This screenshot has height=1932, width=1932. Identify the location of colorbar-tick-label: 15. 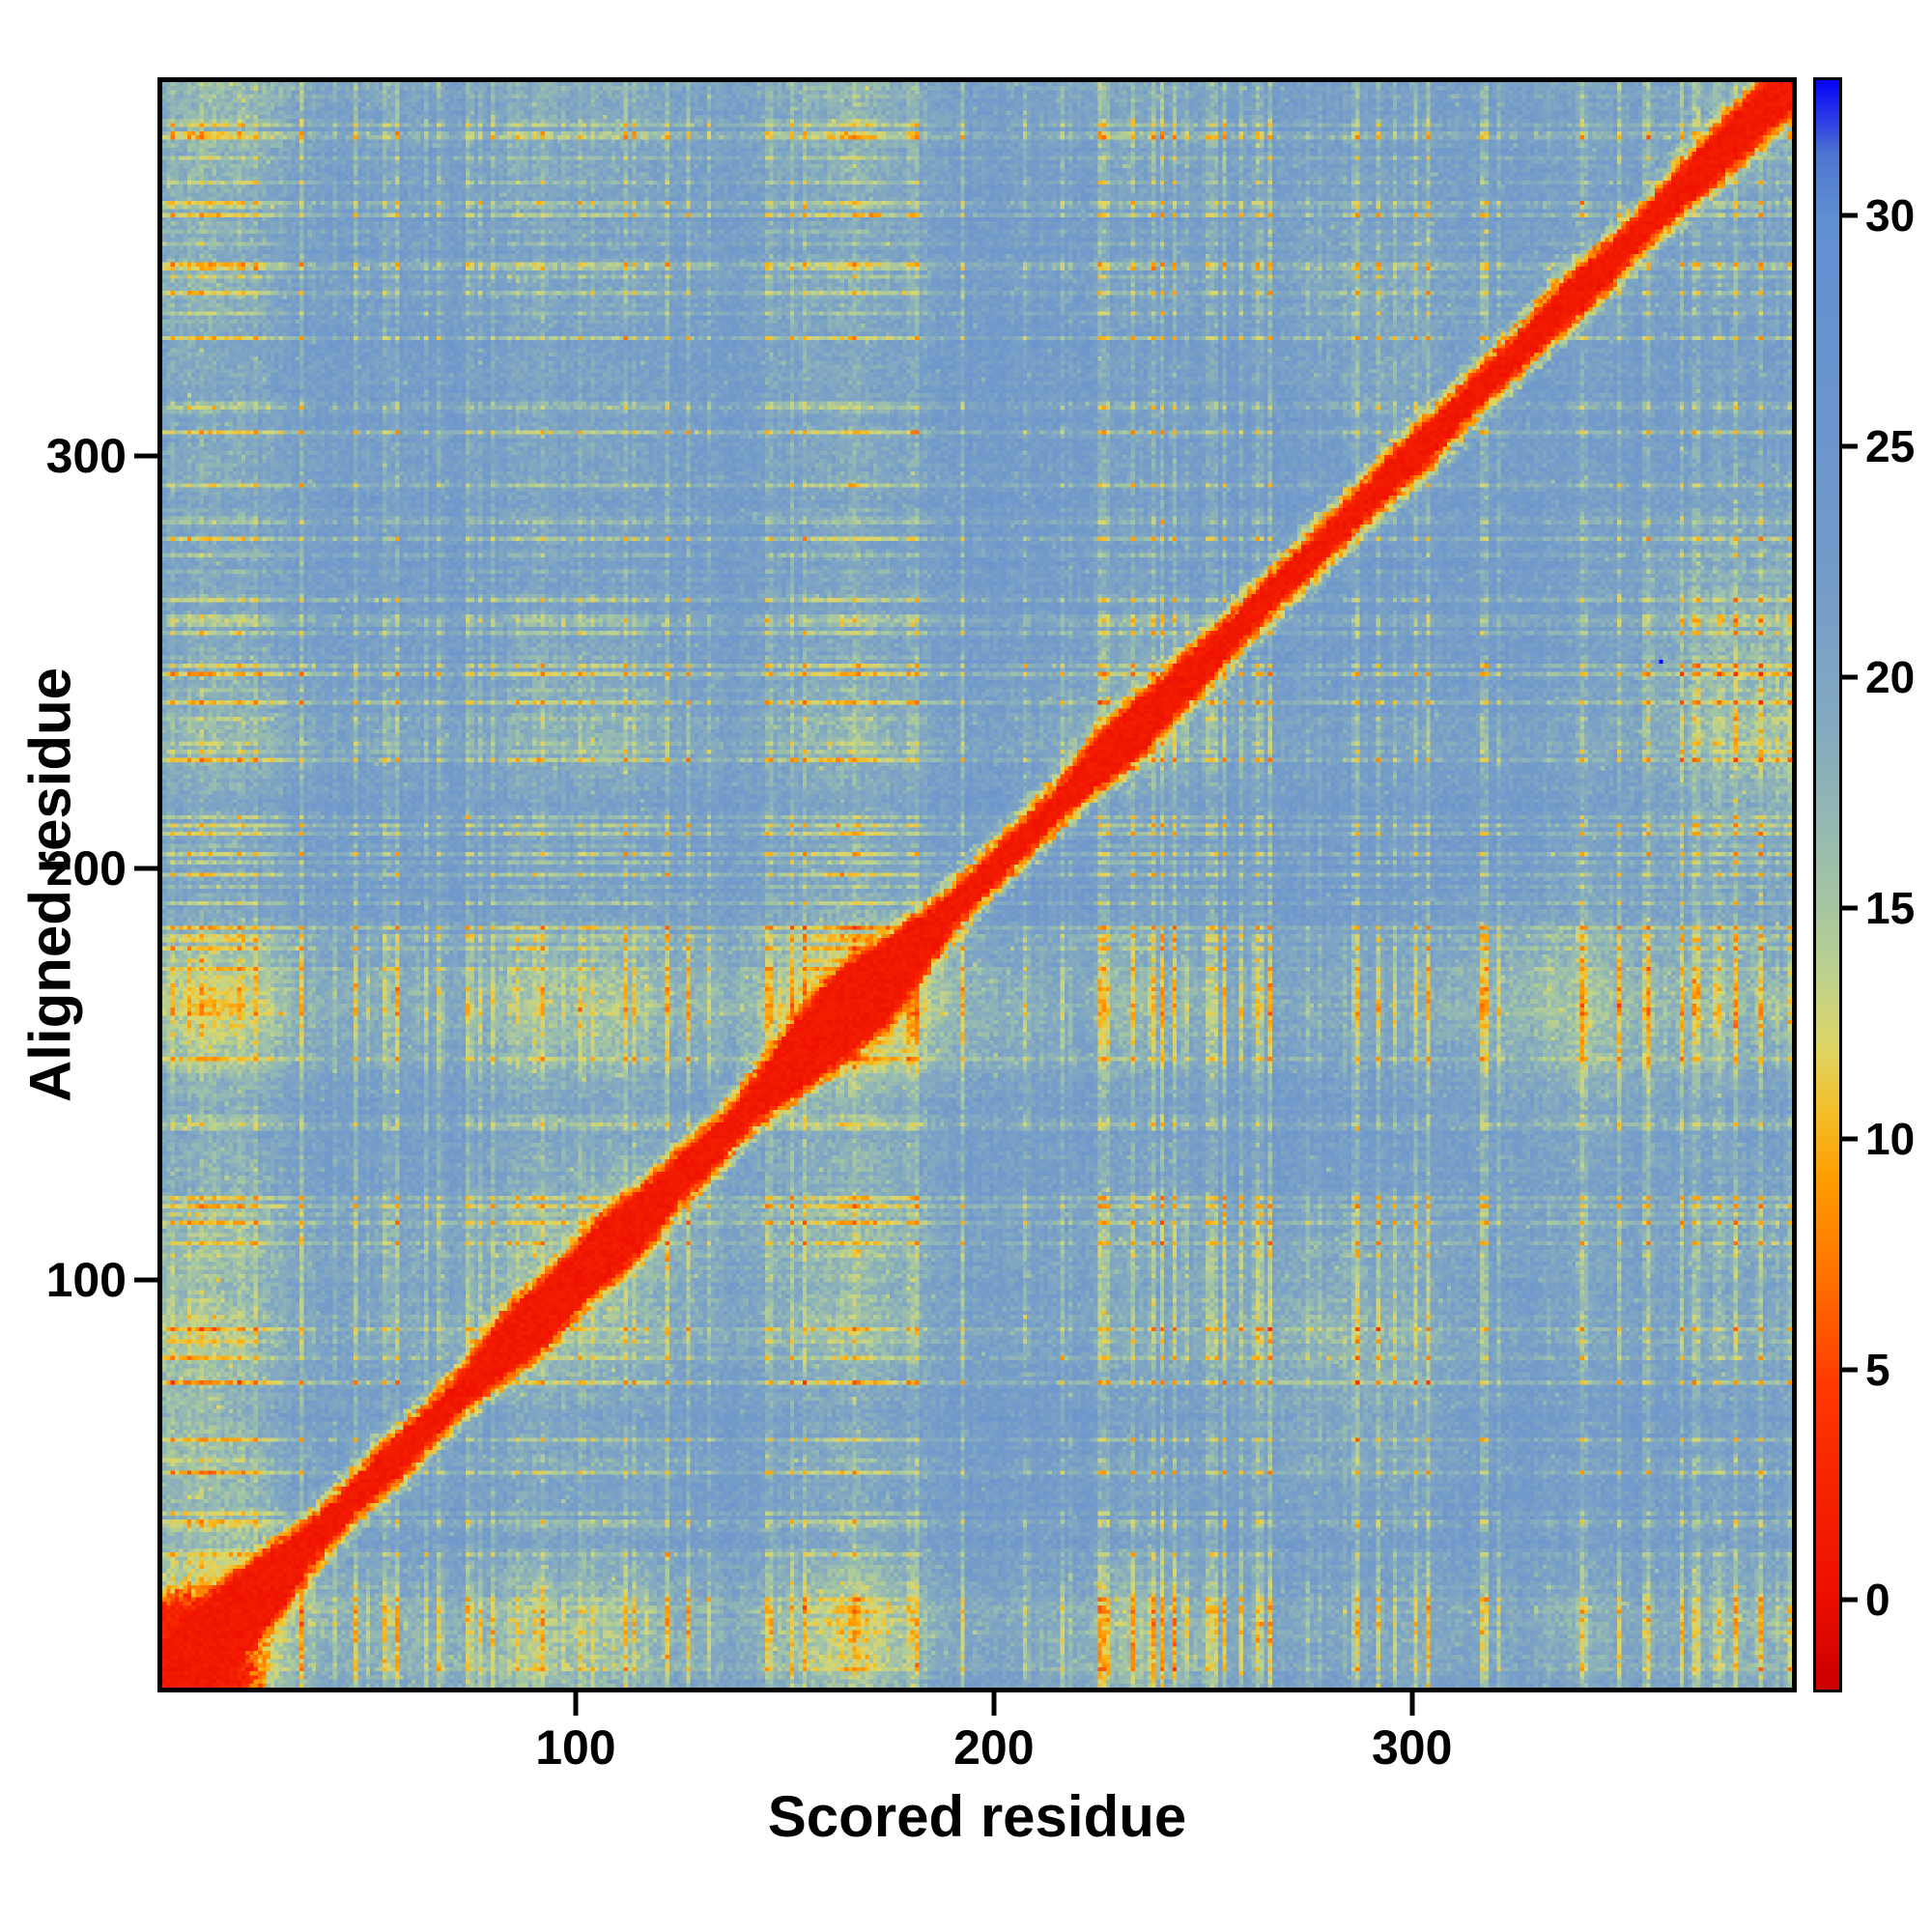
(1890, 907).